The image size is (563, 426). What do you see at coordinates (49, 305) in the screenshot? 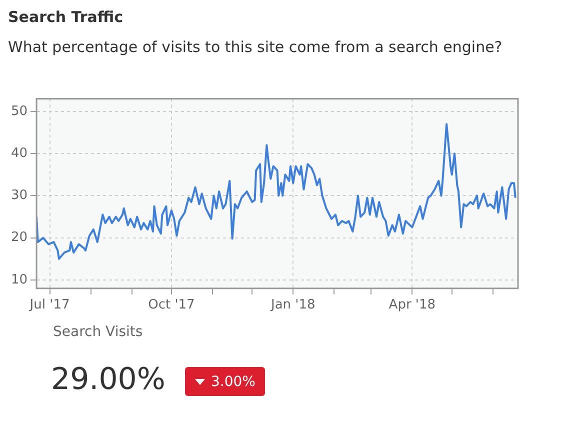
I see `x-tick-label: Jul '17` at bounding box center [49, 305].